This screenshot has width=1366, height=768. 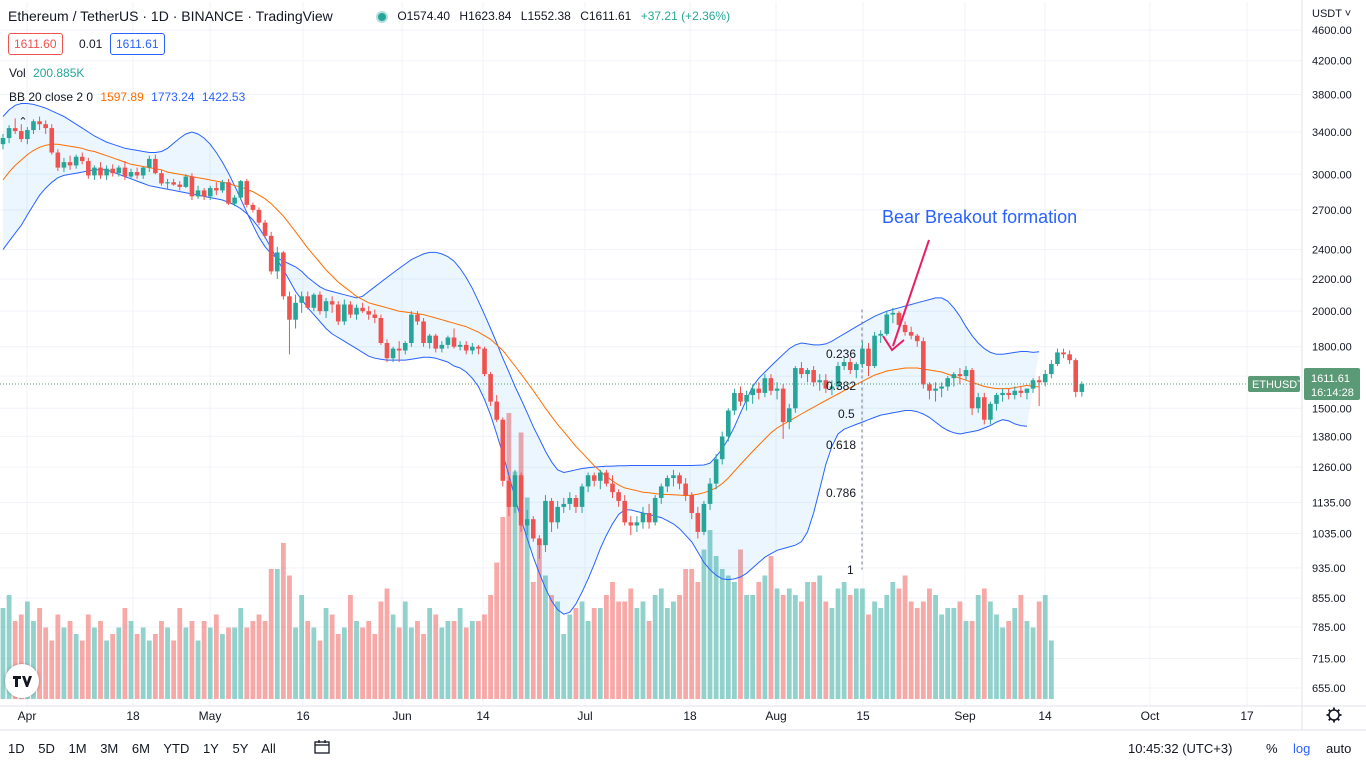 I want to click on tf-3m: 3M, so click(x=109, y=748).